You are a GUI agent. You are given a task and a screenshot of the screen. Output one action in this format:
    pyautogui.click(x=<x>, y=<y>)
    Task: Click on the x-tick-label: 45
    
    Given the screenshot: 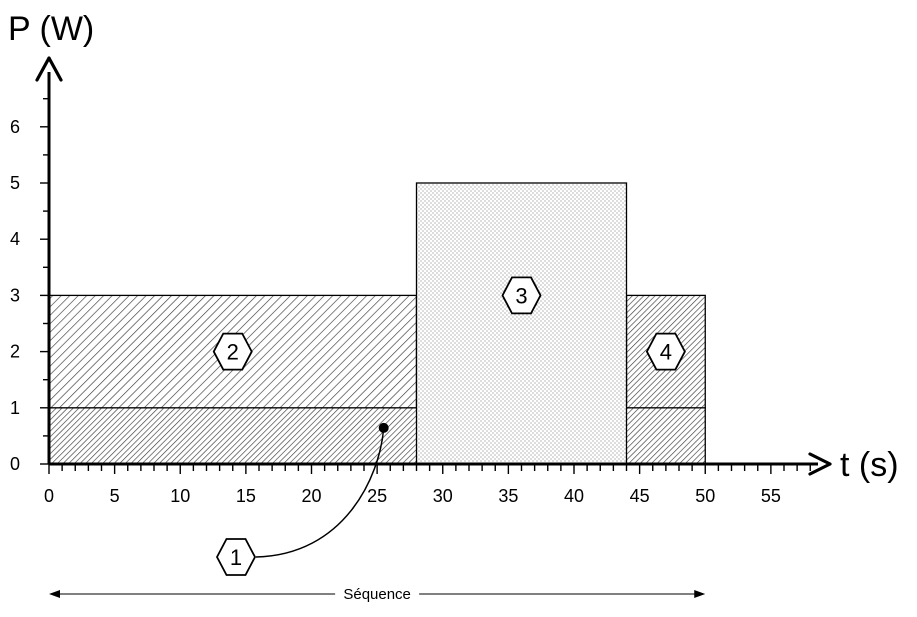 What is the action you would take?
    pyautogui.click(x=640, y=496)
    